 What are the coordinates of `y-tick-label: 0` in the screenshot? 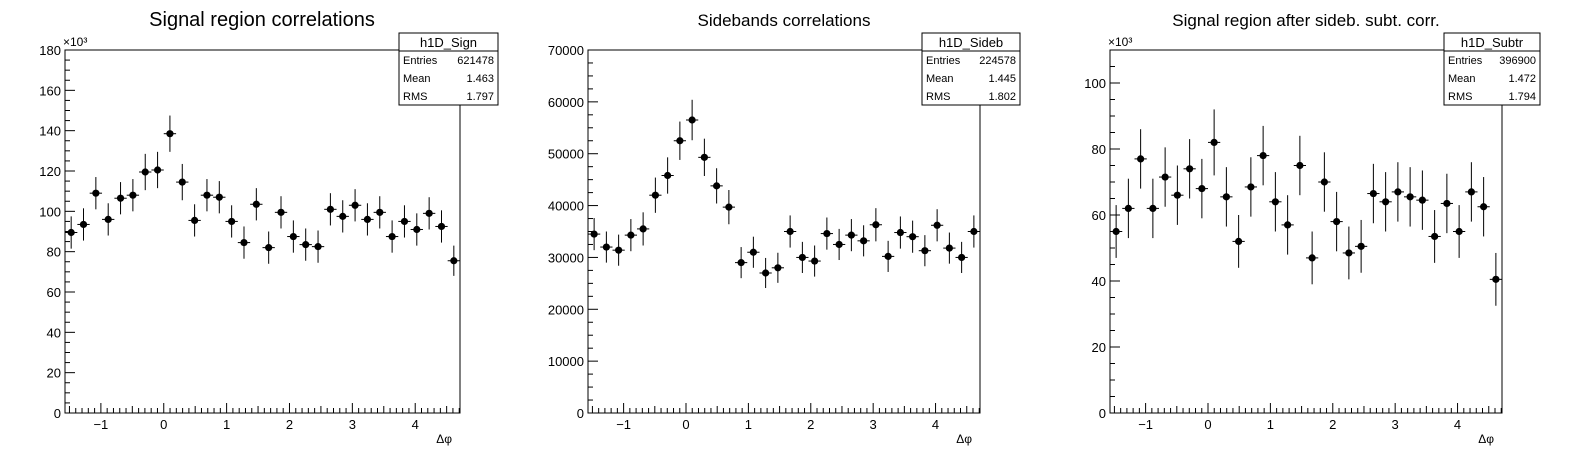 It's located at (57, 413).